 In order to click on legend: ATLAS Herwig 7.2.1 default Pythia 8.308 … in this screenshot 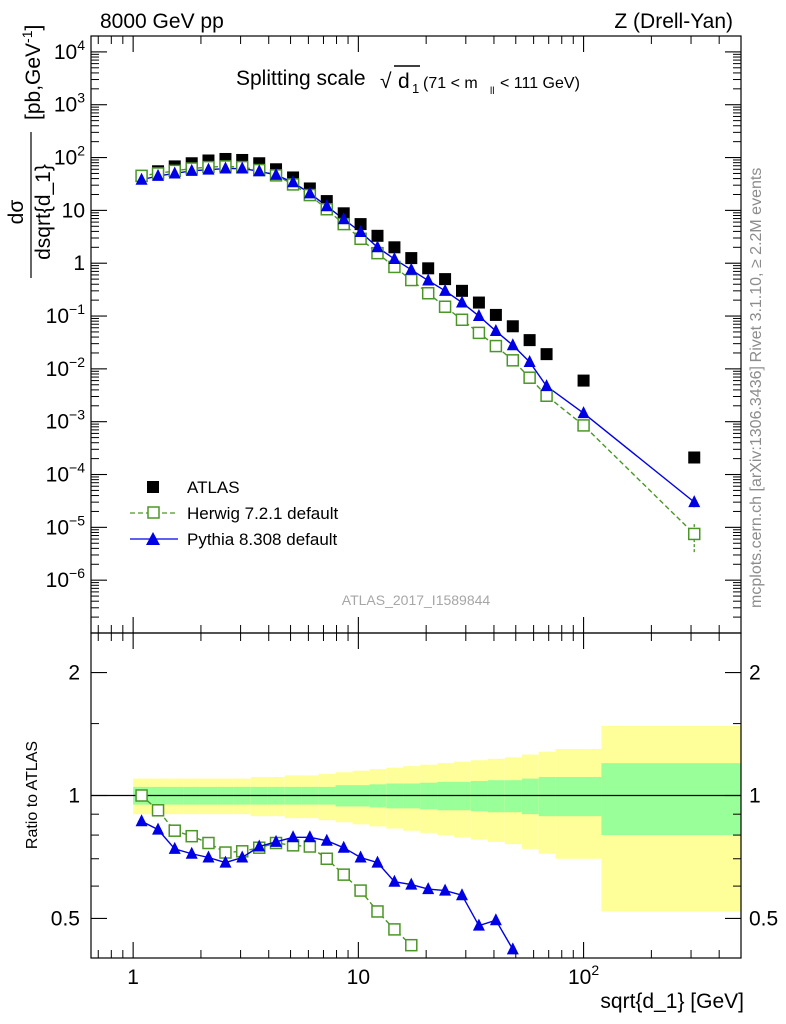, I will do `click(234, 513)`.